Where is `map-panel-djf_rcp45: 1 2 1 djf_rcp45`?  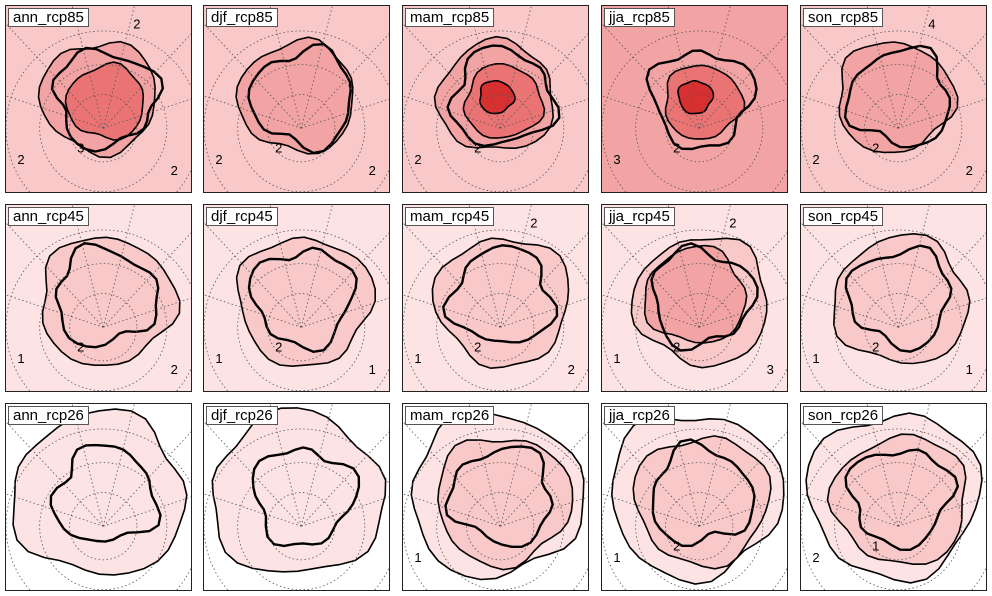 map-panel-djf_rcp45: 1 2 1 djf_rcp45 is located at coordinates (296, 298).